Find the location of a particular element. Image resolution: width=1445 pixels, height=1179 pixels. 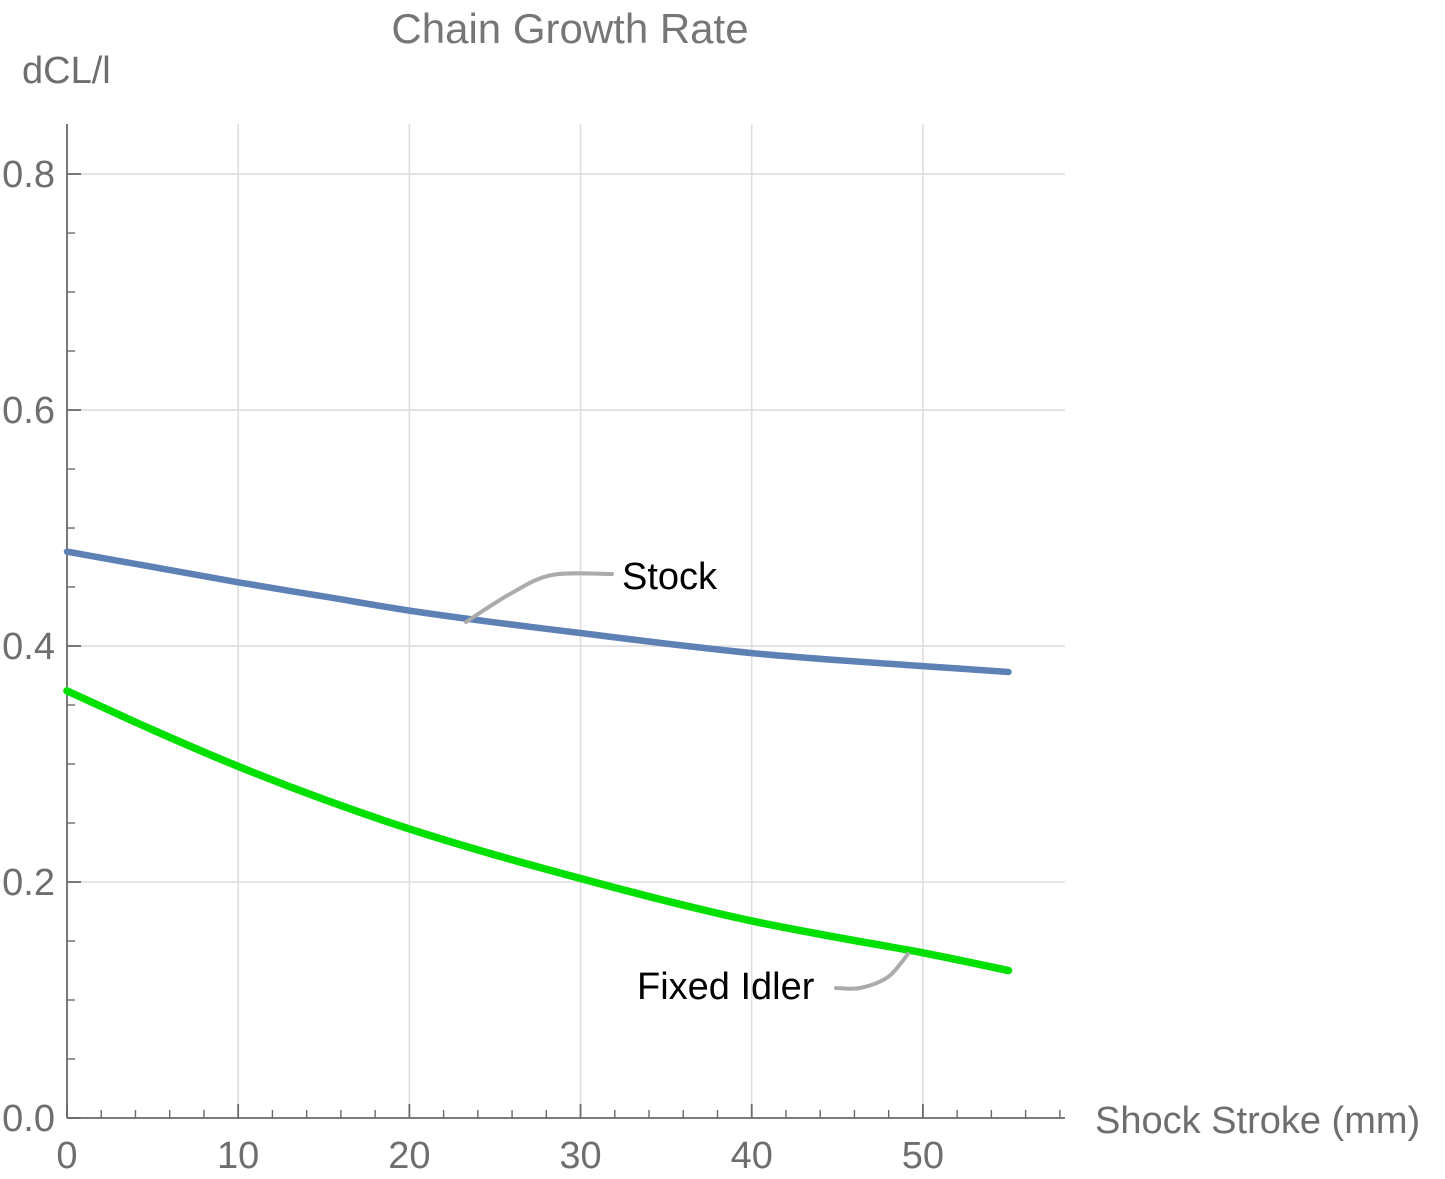

x-tick-label-50: 50 is located at coordinates (923, 1156).